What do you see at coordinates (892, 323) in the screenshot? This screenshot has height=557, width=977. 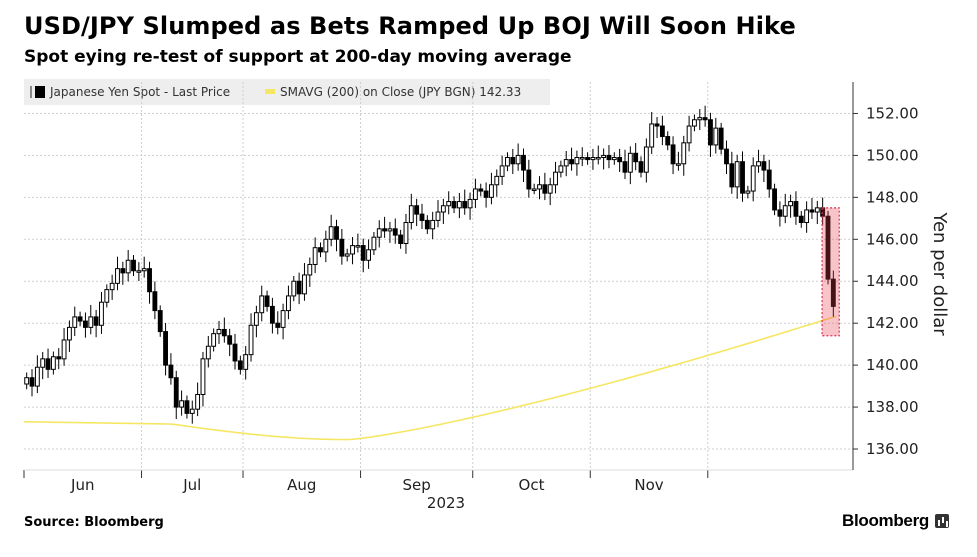 I see `y-tick-label: 142.00` at bounding box center [892, 323].